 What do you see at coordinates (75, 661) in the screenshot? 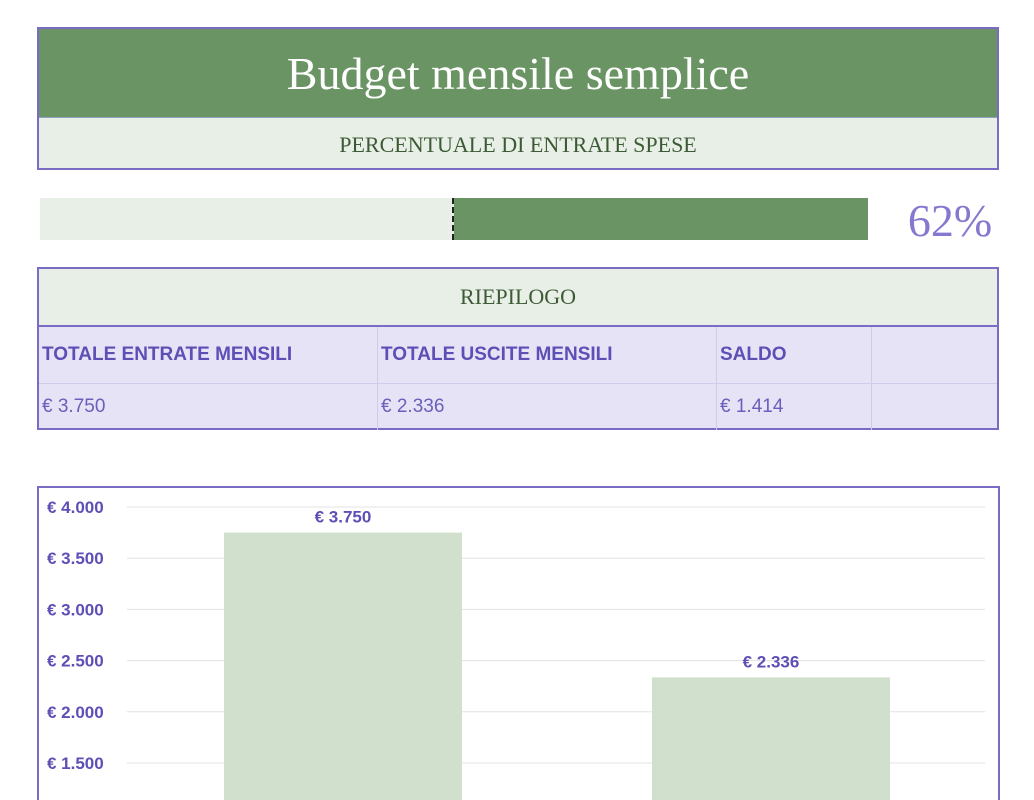
I see `y-tick-label: € 2.500` at bounding box center [75, 661].